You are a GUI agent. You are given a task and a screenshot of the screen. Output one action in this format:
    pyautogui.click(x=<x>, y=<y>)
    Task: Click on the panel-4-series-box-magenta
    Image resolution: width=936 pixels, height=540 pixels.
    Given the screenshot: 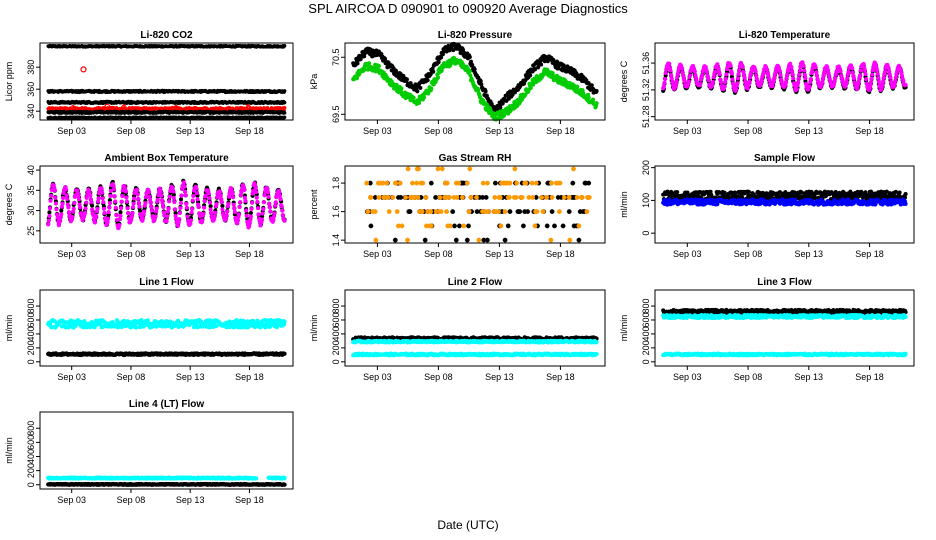 What is the action you would take?
    pyautogui.click(x=166, y=205)
    